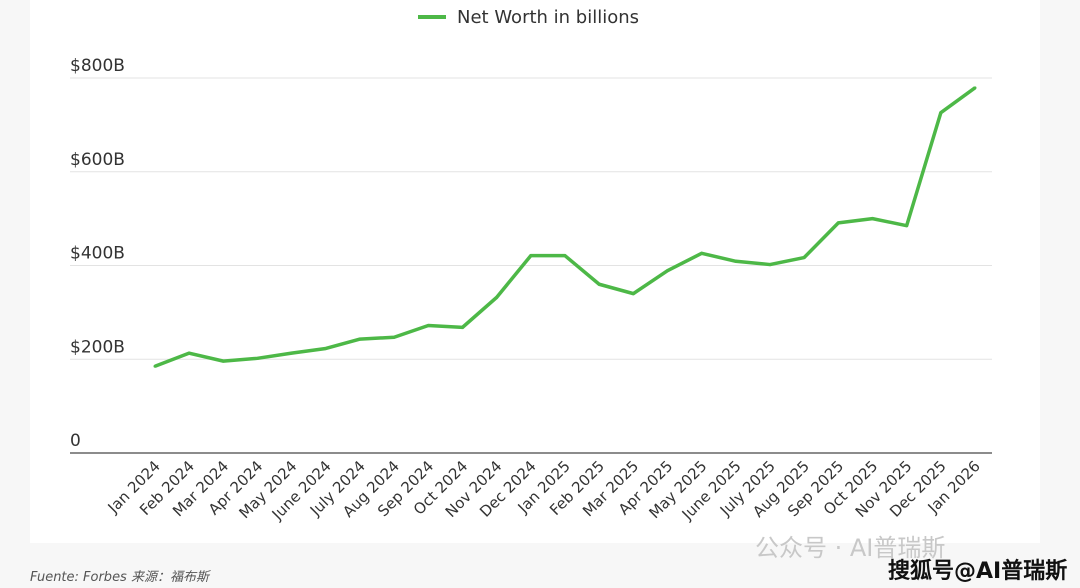  I want to click on source-note: Fuente: Forbes 来源：福布斯, so click(119, 577).